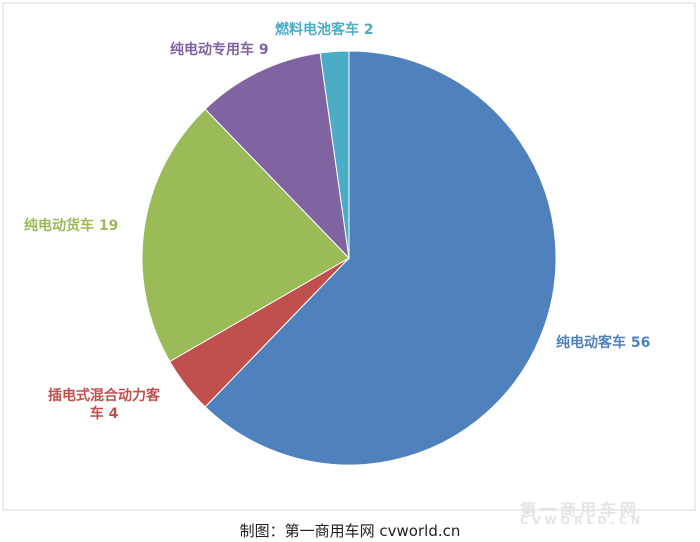  I want to click on watermark: 第一商用车网, so click(580, 509).